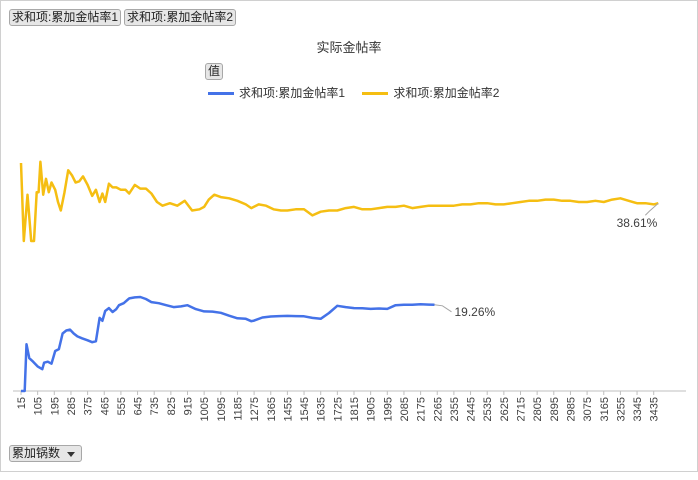 The width and height of the screenshot is (698, 480). I want to click on x-tick-label: 2085, so click(405, 409).